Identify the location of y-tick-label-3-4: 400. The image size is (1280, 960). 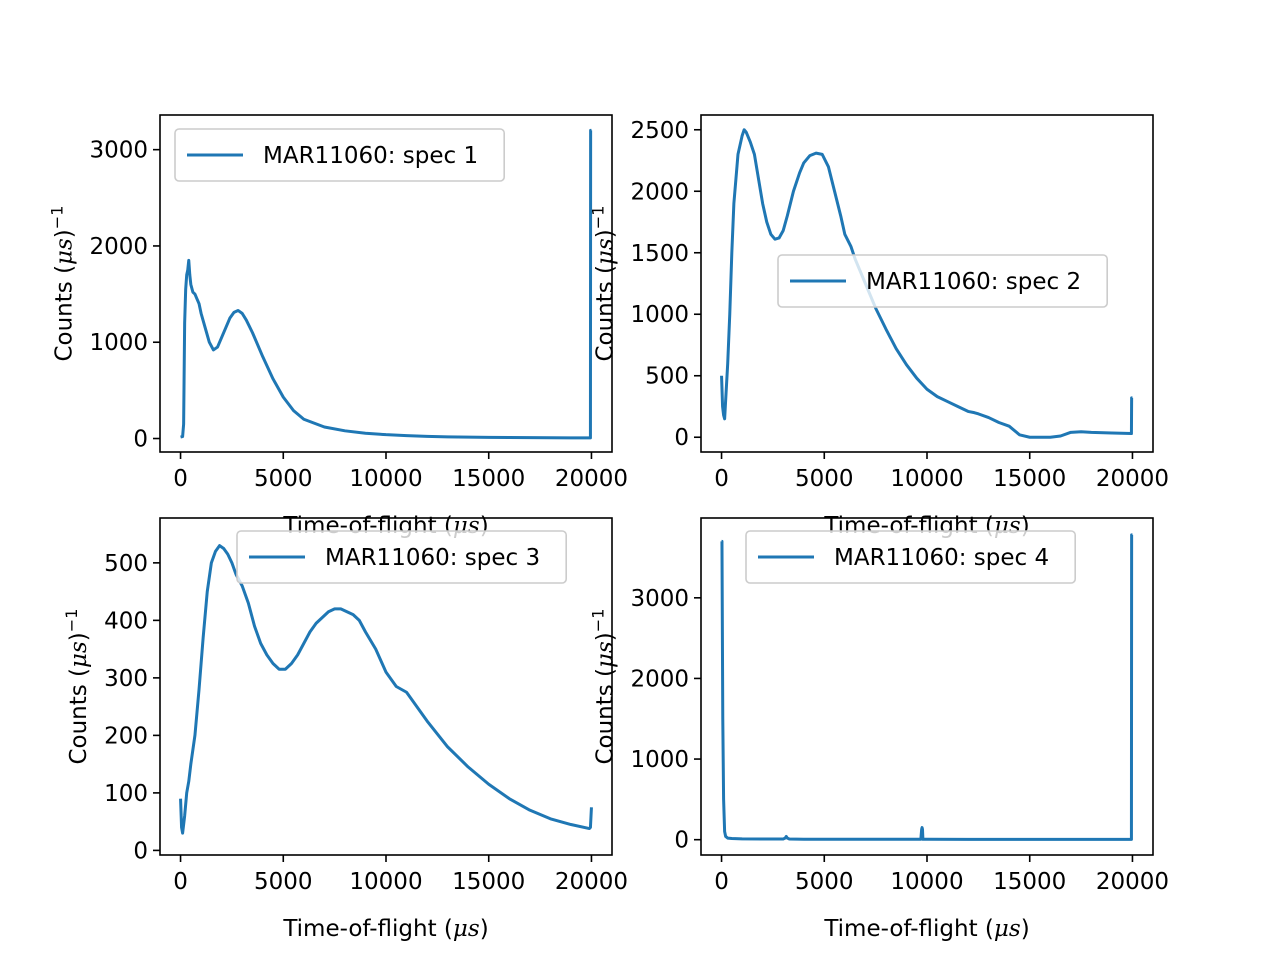
(126, 621).